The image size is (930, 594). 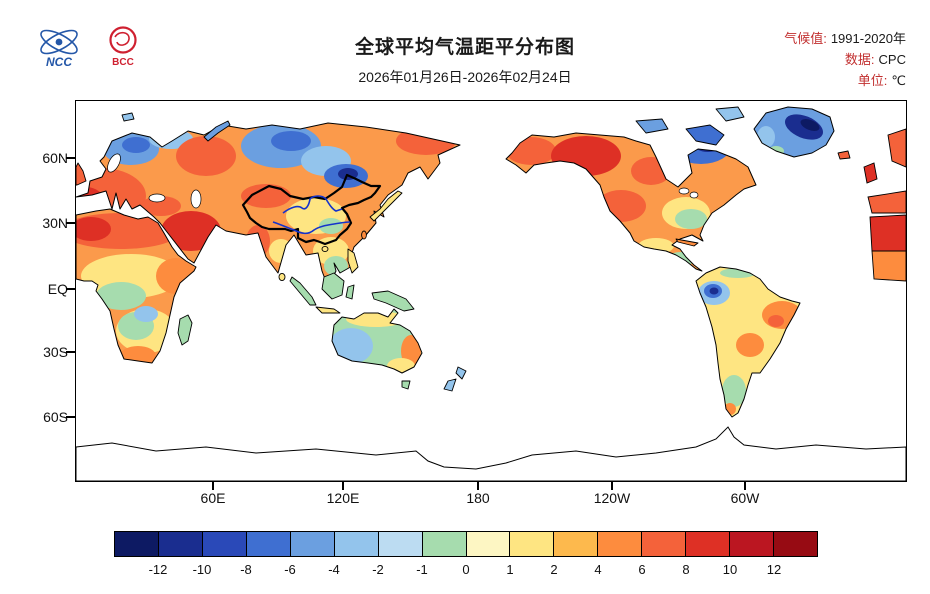 I want to click on colorbar-tick-label: 4, so click(x=598, y=569).